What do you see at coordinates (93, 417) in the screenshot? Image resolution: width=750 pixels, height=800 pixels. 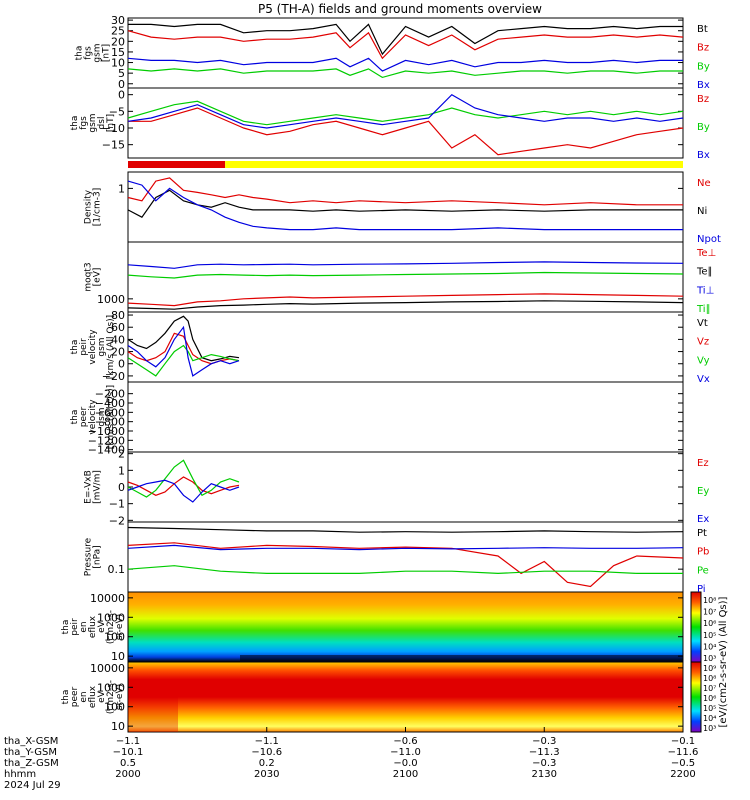 I see `ylabel-p6: tha peer velocity gsm [km/s (All Qs)]` at bounding box center [93, 417].